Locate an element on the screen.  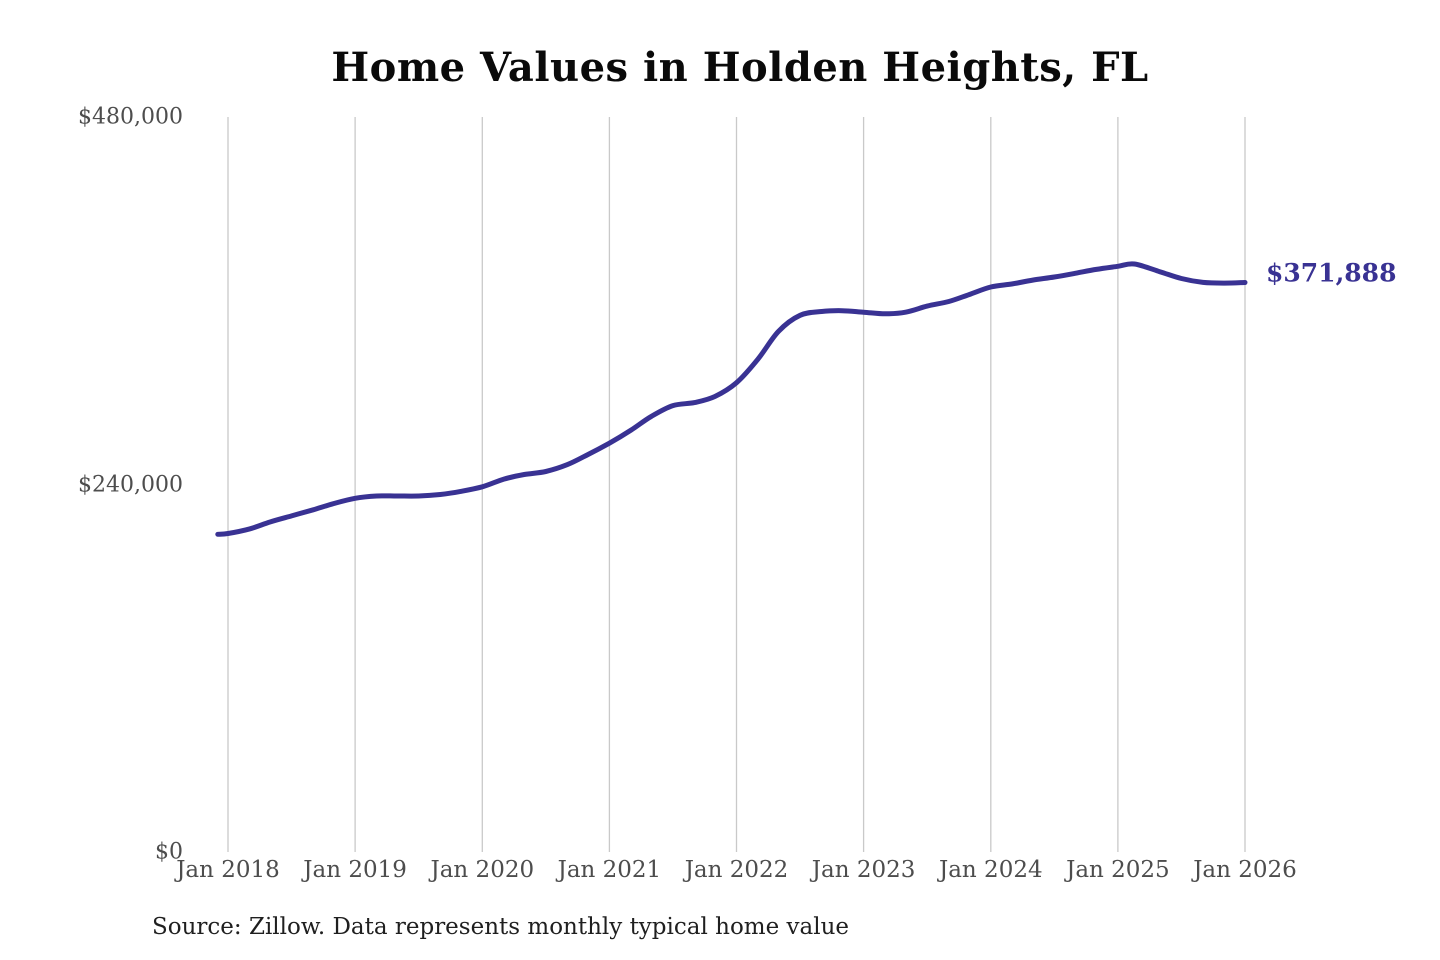
x-tick-label-jan-2023: Jan 2023 is located at coordinates (863, 870).